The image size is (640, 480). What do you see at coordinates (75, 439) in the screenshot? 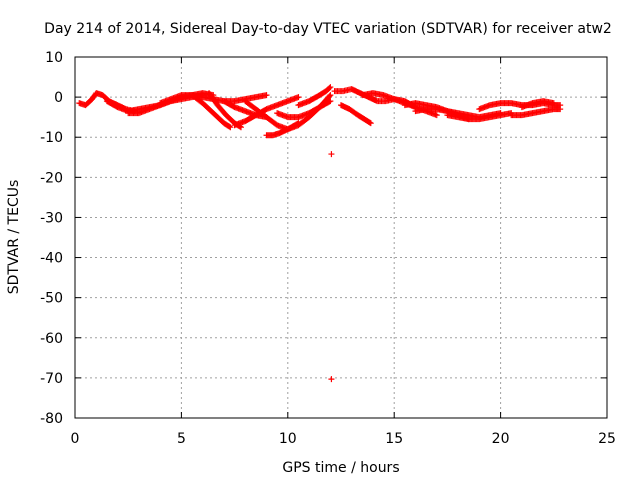
I see `x-tick-label: 0` at bounding box center [75, 439].